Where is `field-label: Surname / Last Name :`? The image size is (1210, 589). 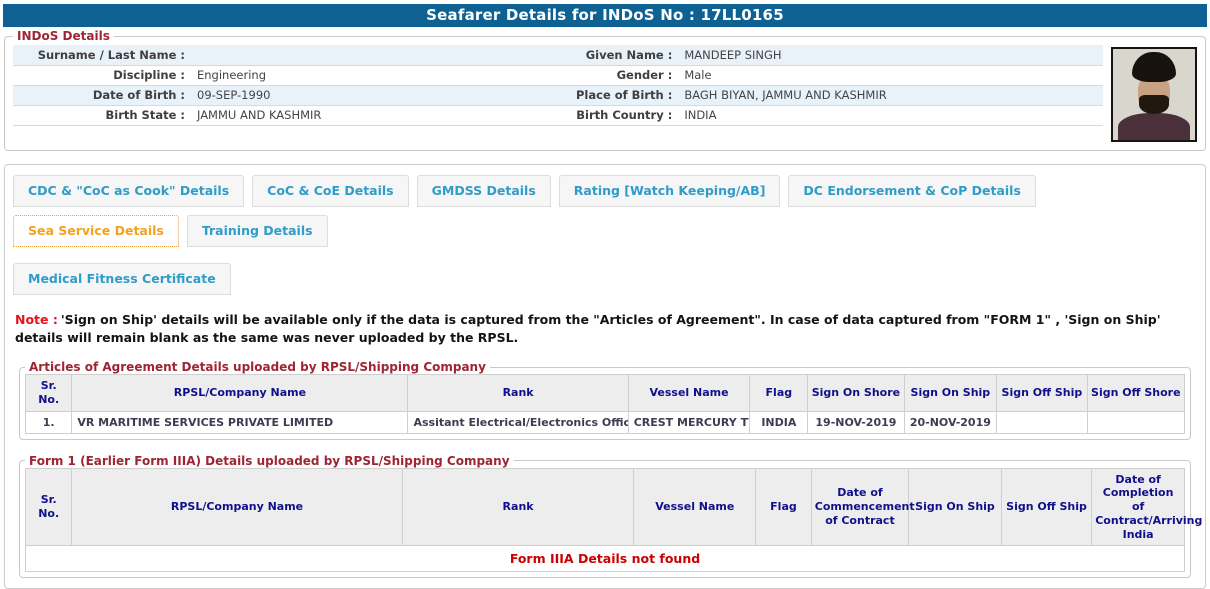
field-label: Surname / Last Name : is located at coordinates (102, 55).